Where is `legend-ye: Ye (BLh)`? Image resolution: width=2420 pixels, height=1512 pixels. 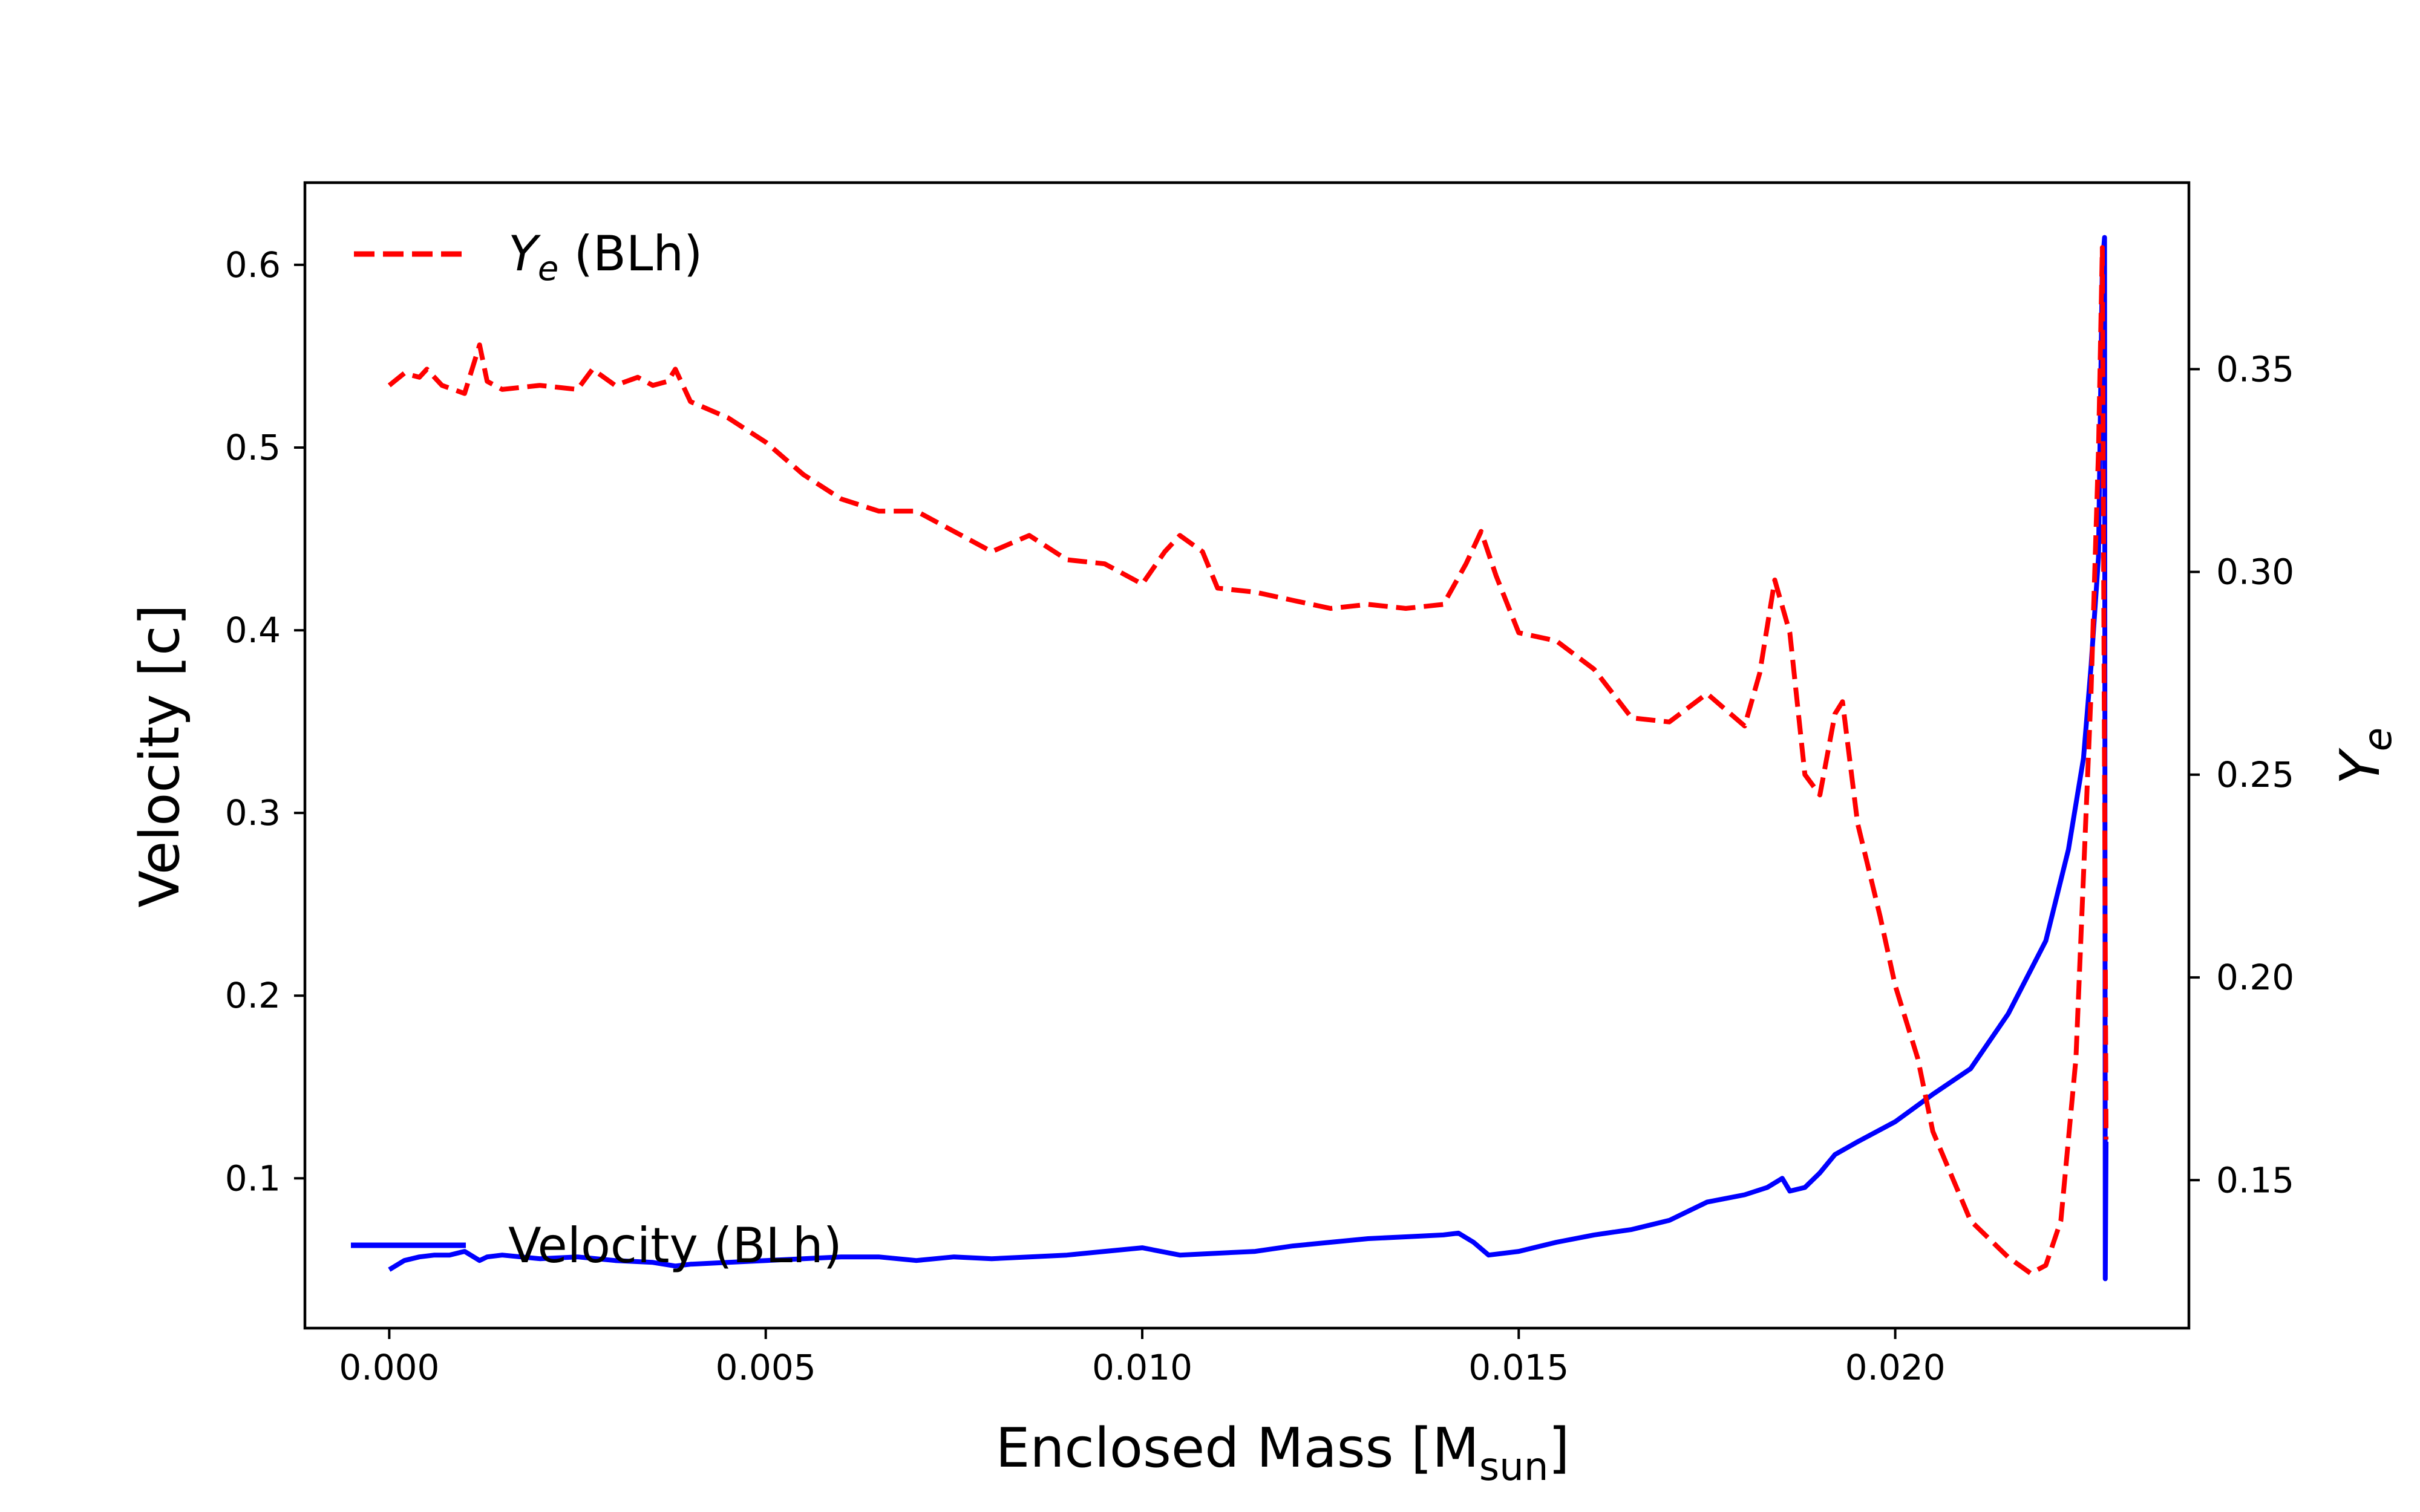
legend-ye: Ye (BLh) is located at coordinates (528, 257).